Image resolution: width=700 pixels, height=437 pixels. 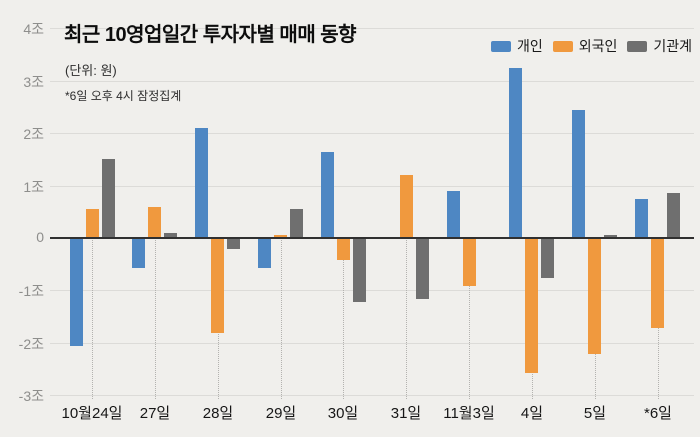 I want to click on bar-개인-4일, so click(x=515, y=153).